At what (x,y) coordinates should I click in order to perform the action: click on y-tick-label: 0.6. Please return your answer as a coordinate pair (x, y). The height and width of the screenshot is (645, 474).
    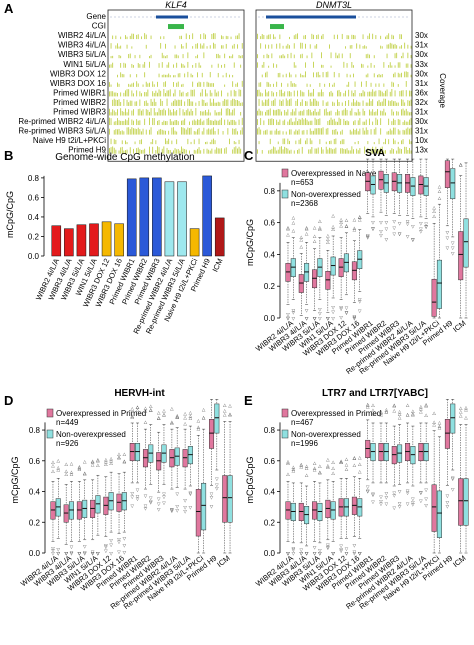
    Looking at the image, I should click on (34, 197).